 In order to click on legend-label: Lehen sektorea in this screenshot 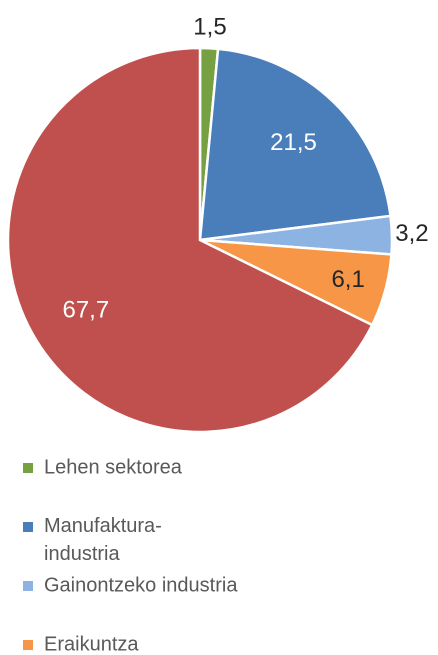, I will do `click(113, 467)`.